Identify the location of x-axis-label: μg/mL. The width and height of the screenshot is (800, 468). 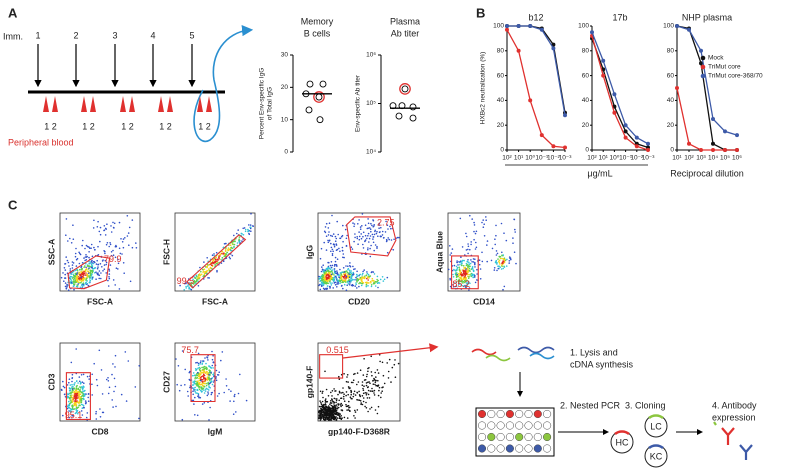
(599, 173).